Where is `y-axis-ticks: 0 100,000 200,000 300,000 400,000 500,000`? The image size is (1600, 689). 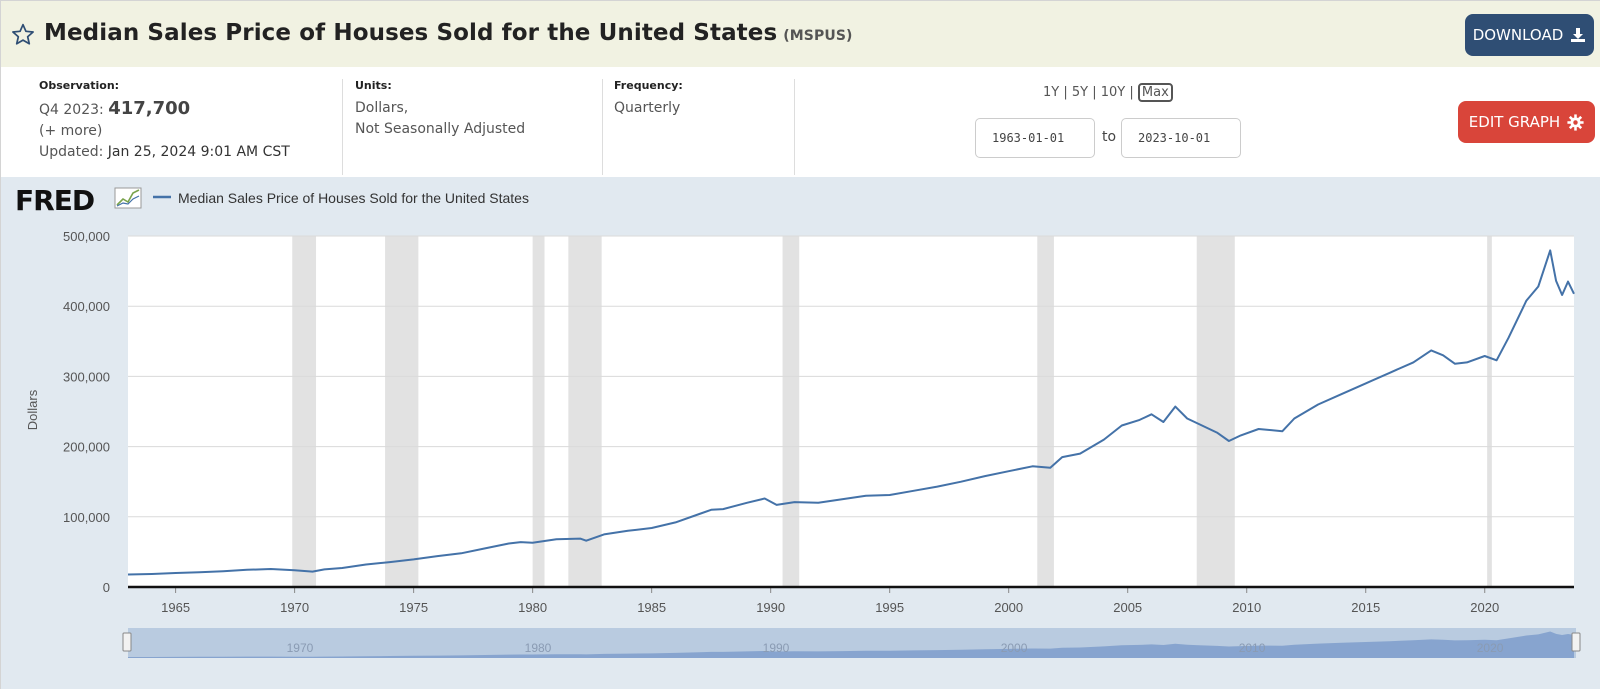
y-axis-ticks: 0 100,000 200,000 300,000 400,000 500,000 is located at coordinates (86, 412).